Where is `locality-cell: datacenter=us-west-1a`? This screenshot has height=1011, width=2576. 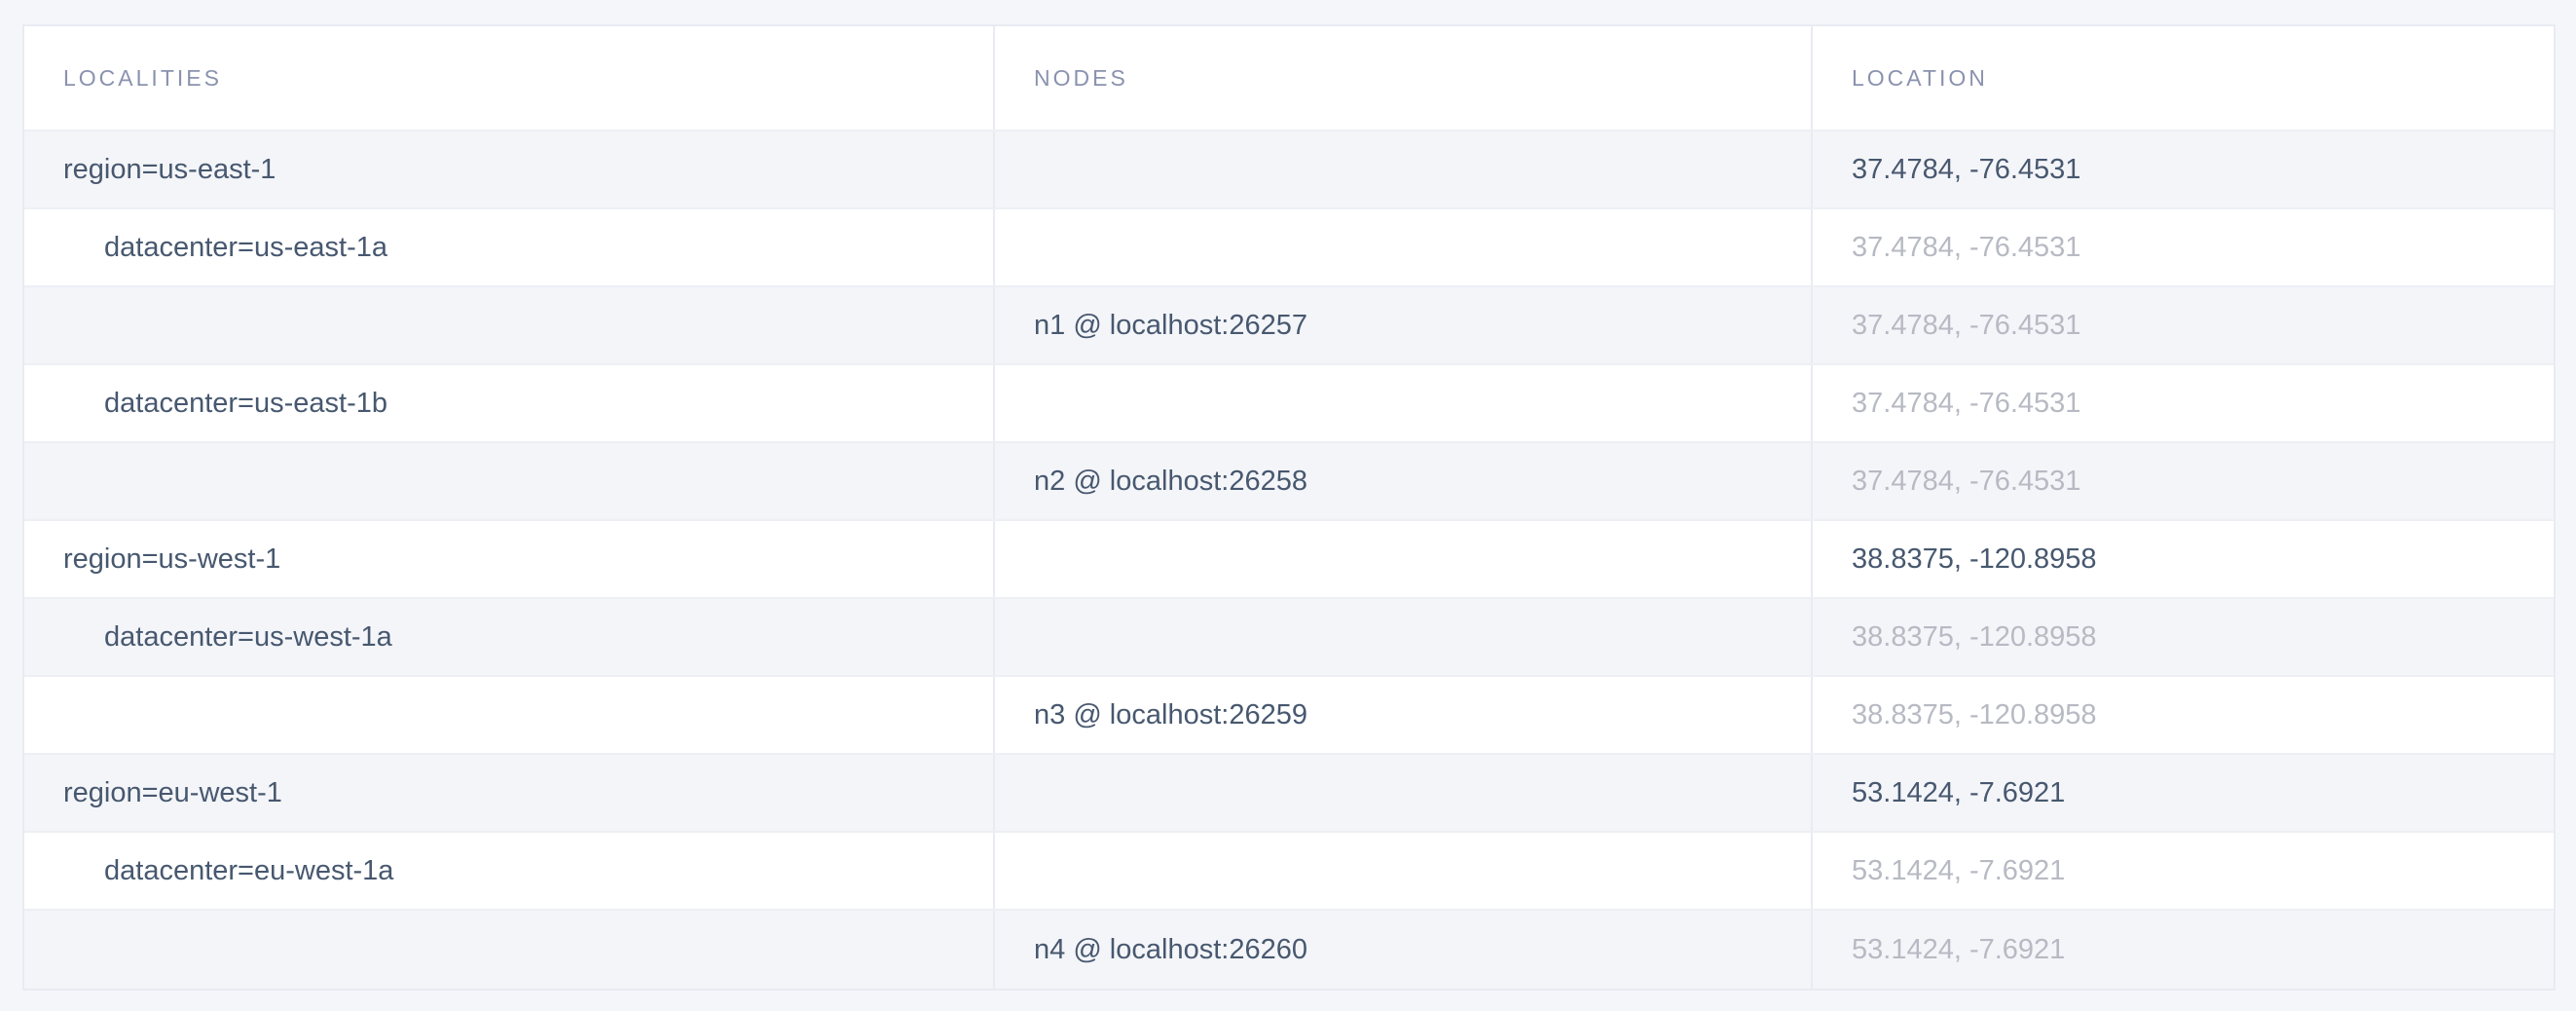 locality-cell: datacenter=us-west-1a is located at coordinates (248, 636).